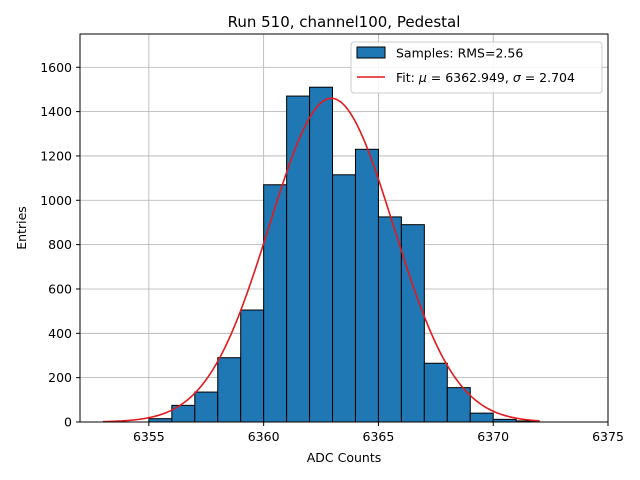 The image size is (640, 480). What do you see at coordinates (264, 436) in the screenshot?
I see `x-tick-label: 6360` at bounding box center [264, 436].